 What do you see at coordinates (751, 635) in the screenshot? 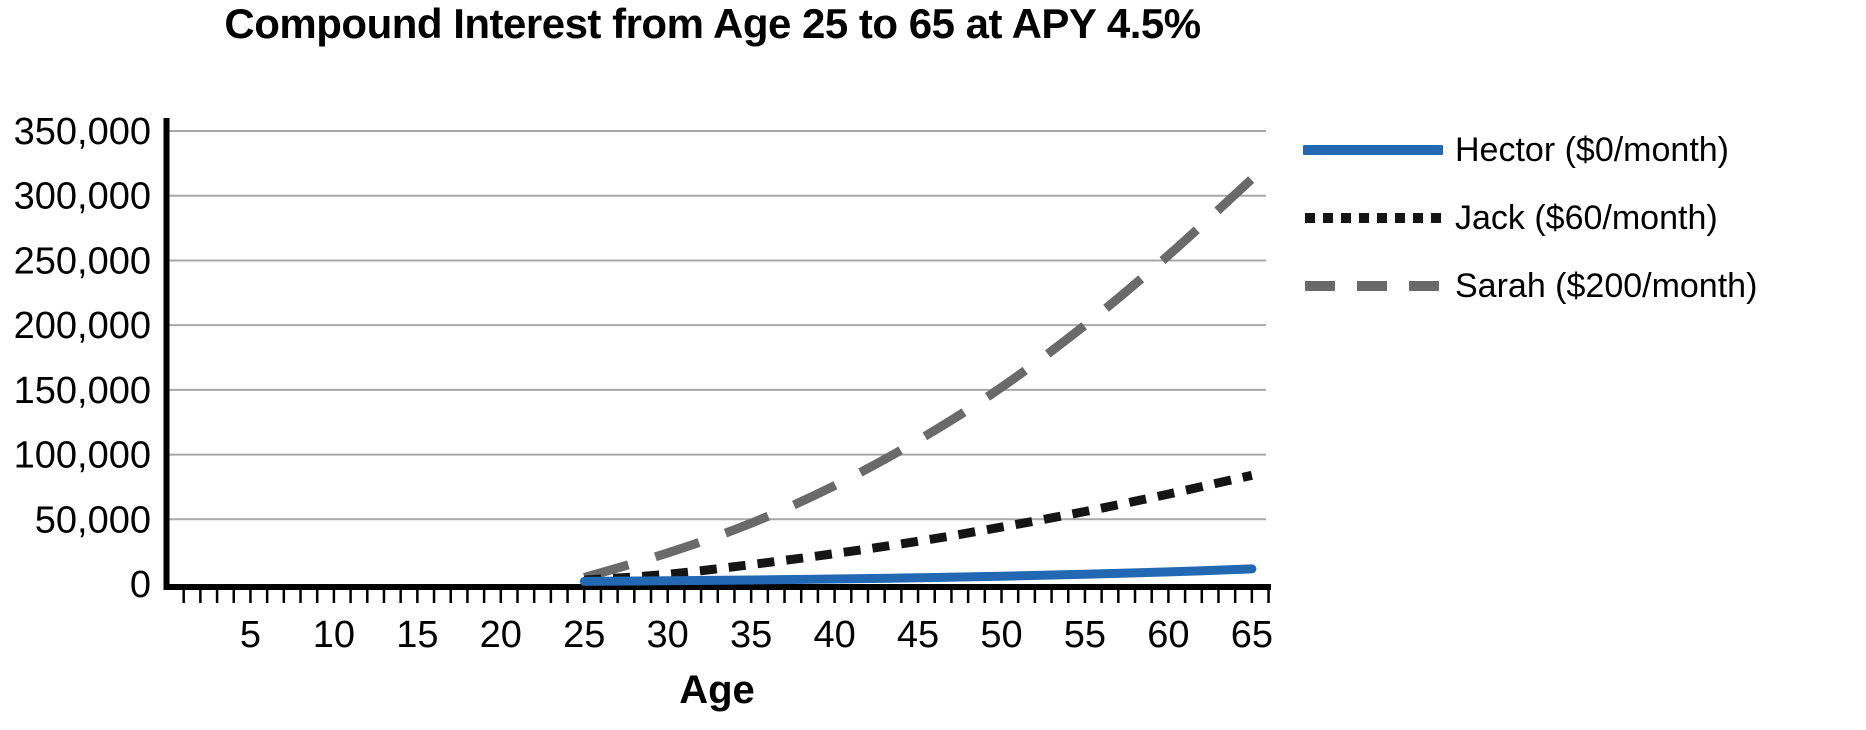
I see `x-axis-tick-label: 35` at bounding box center [751, 635].